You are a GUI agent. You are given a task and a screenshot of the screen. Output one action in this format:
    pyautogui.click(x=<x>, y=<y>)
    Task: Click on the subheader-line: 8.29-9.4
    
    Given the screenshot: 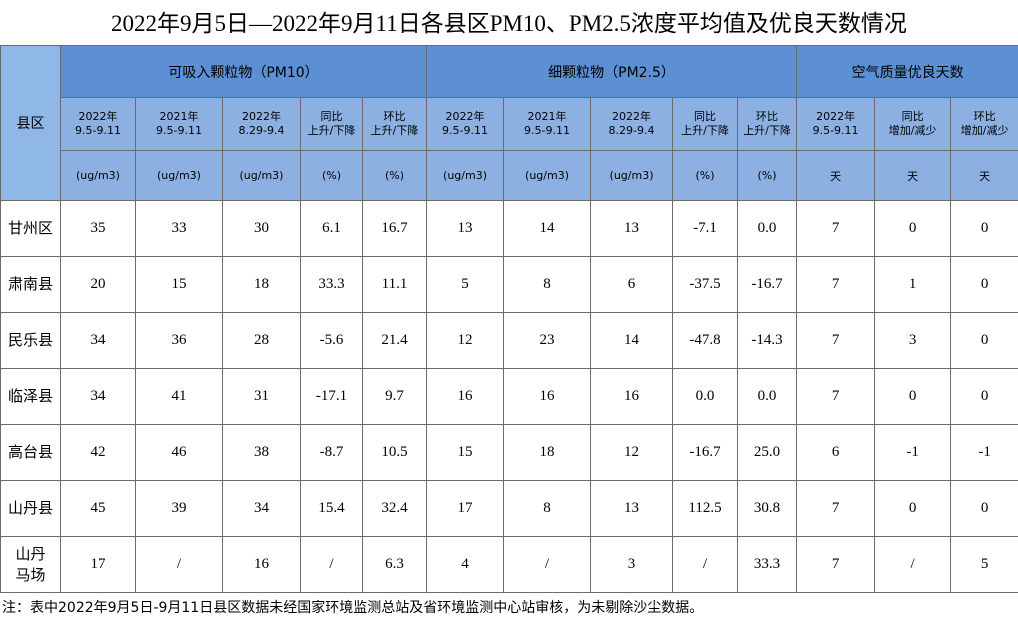 What is the action you would take?
    pyautogui.click(x=631, y=130)
    